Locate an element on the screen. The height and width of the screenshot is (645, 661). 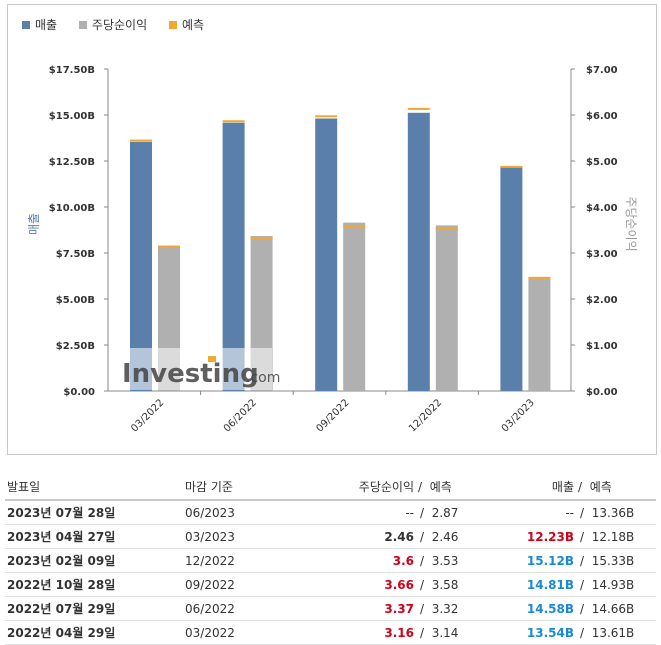
row-revenue: 12.23B is located at coordinates (531, 536).